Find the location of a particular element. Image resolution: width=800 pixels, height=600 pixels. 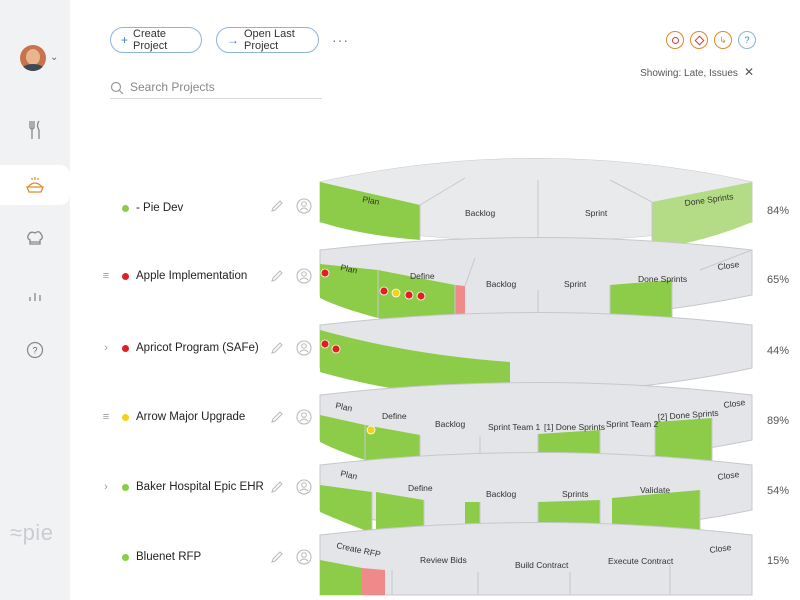

project-name: Baker Hospital Epic EHR is located at coordinates (200, 487).